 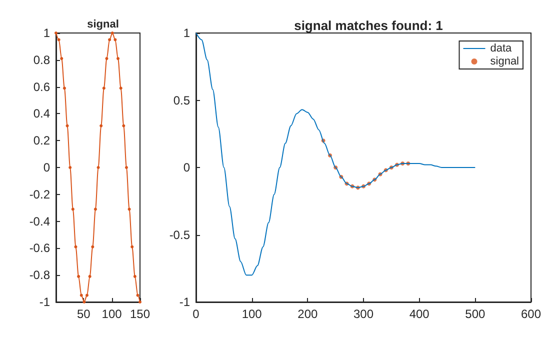 I want to click on legend-label: signal, so click(x=505, y=62).